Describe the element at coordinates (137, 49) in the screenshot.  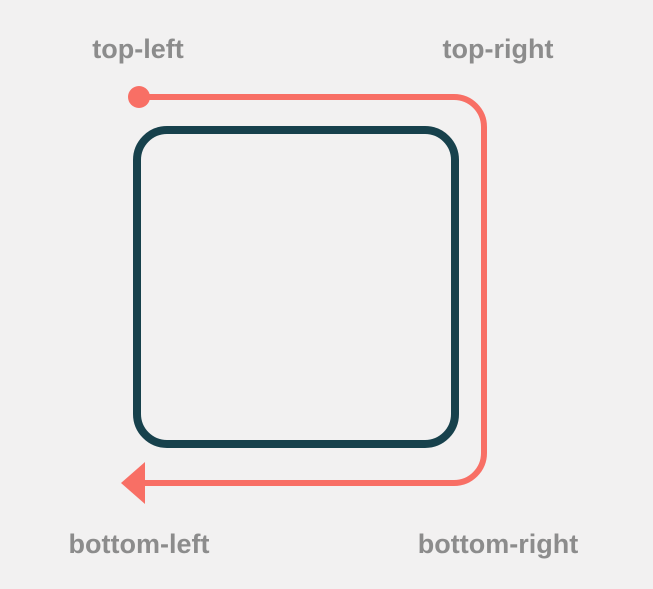
I see `label-top-left: top-left` at that location.